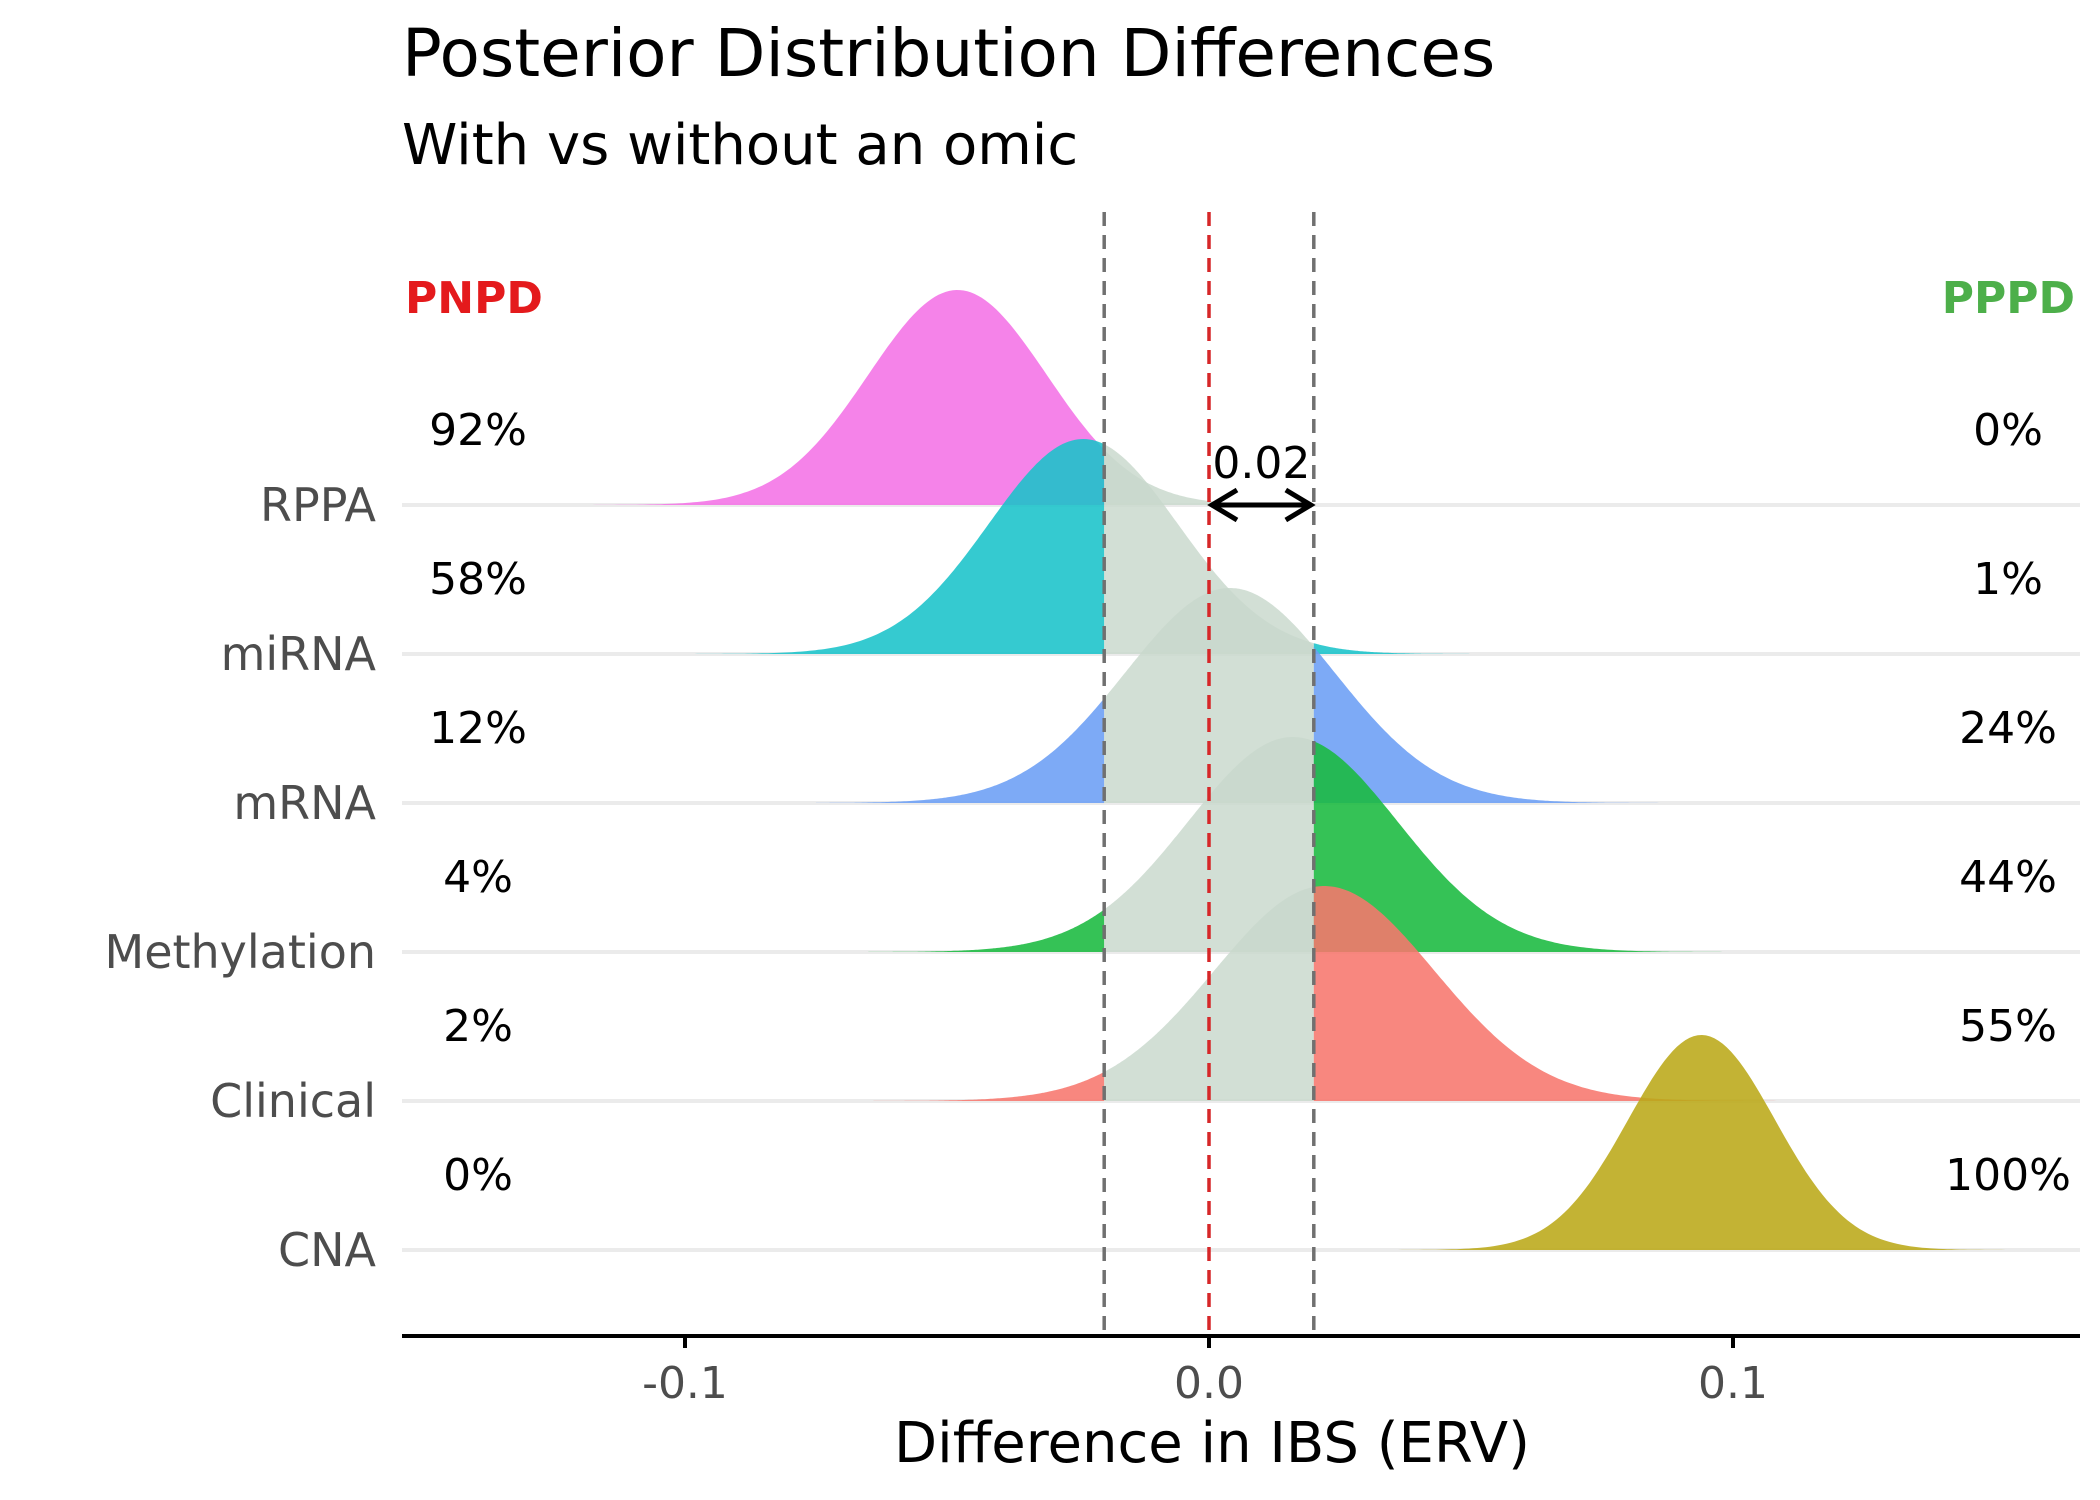  I want to click on ridge-mirna, so click(1065, 546).